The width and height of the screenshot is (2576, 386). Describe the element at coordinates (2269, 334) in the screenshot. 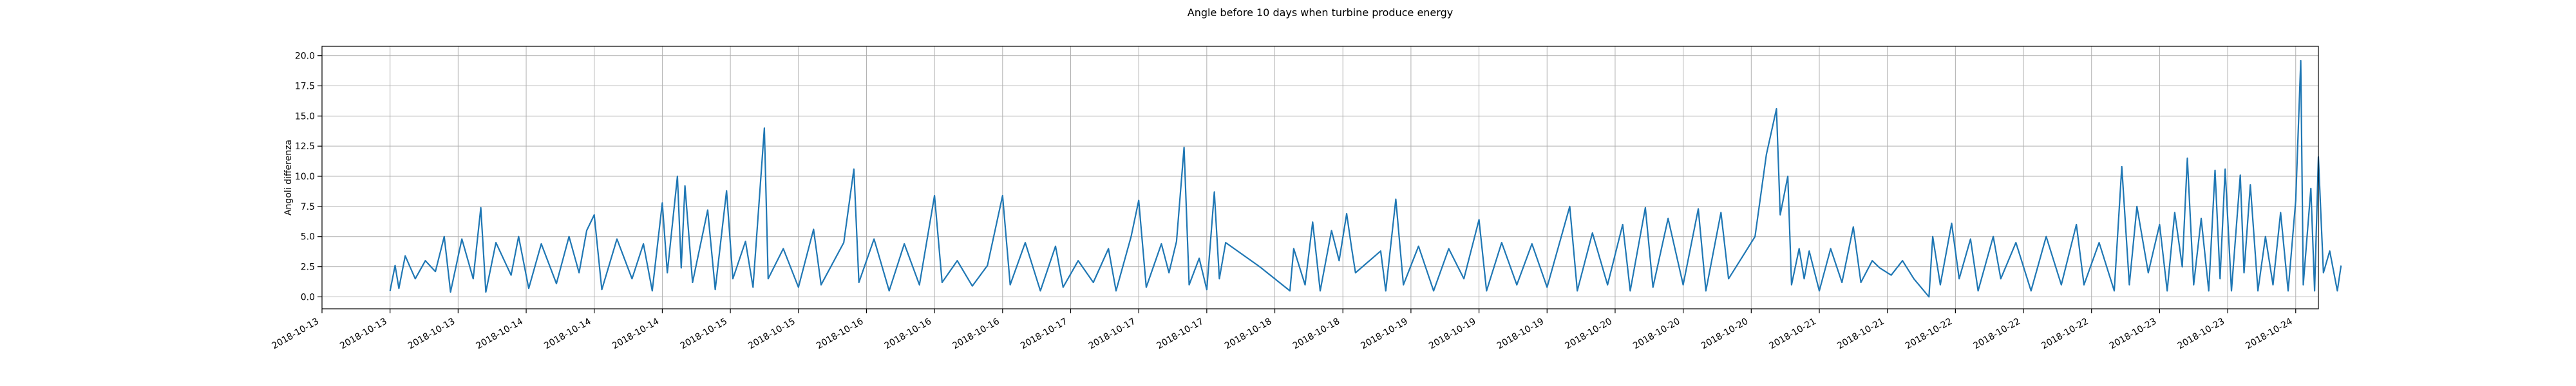

I see `x-tick-label: 2018-10-24` at that location.